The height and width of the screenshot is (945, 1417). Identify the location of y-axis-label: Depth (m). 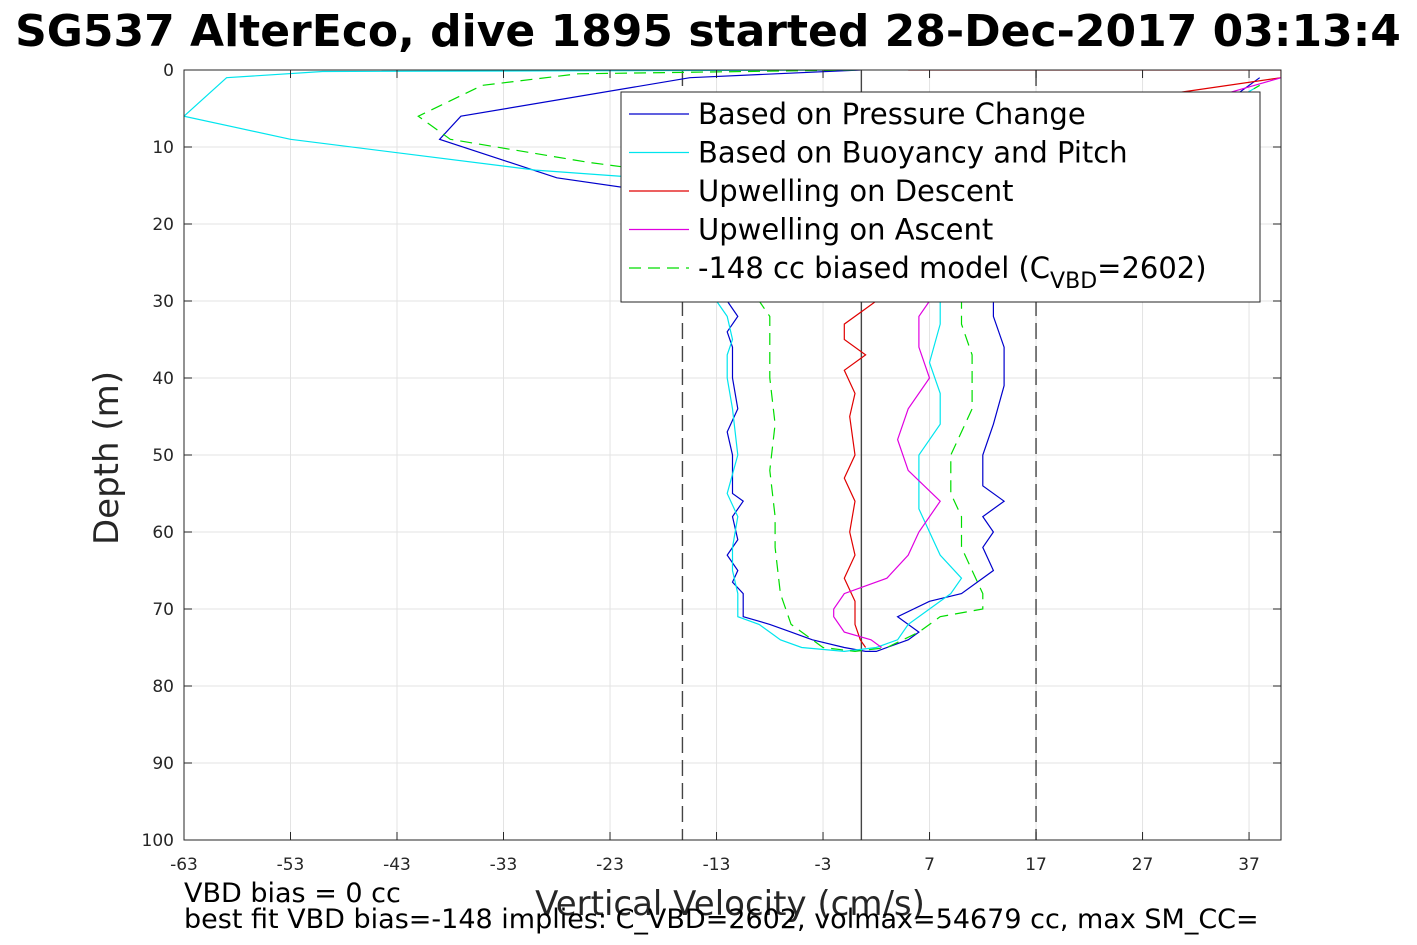
(107, 458).